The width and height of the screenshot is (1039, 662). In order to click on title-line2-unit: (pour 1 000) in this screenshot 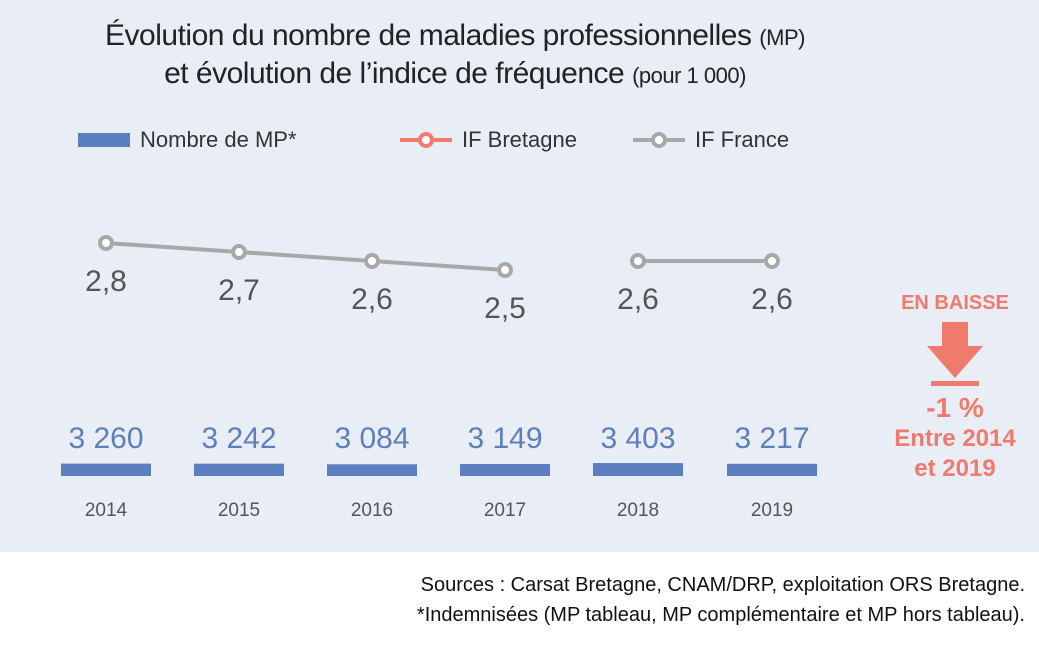, I will do `click(689, 75)`.